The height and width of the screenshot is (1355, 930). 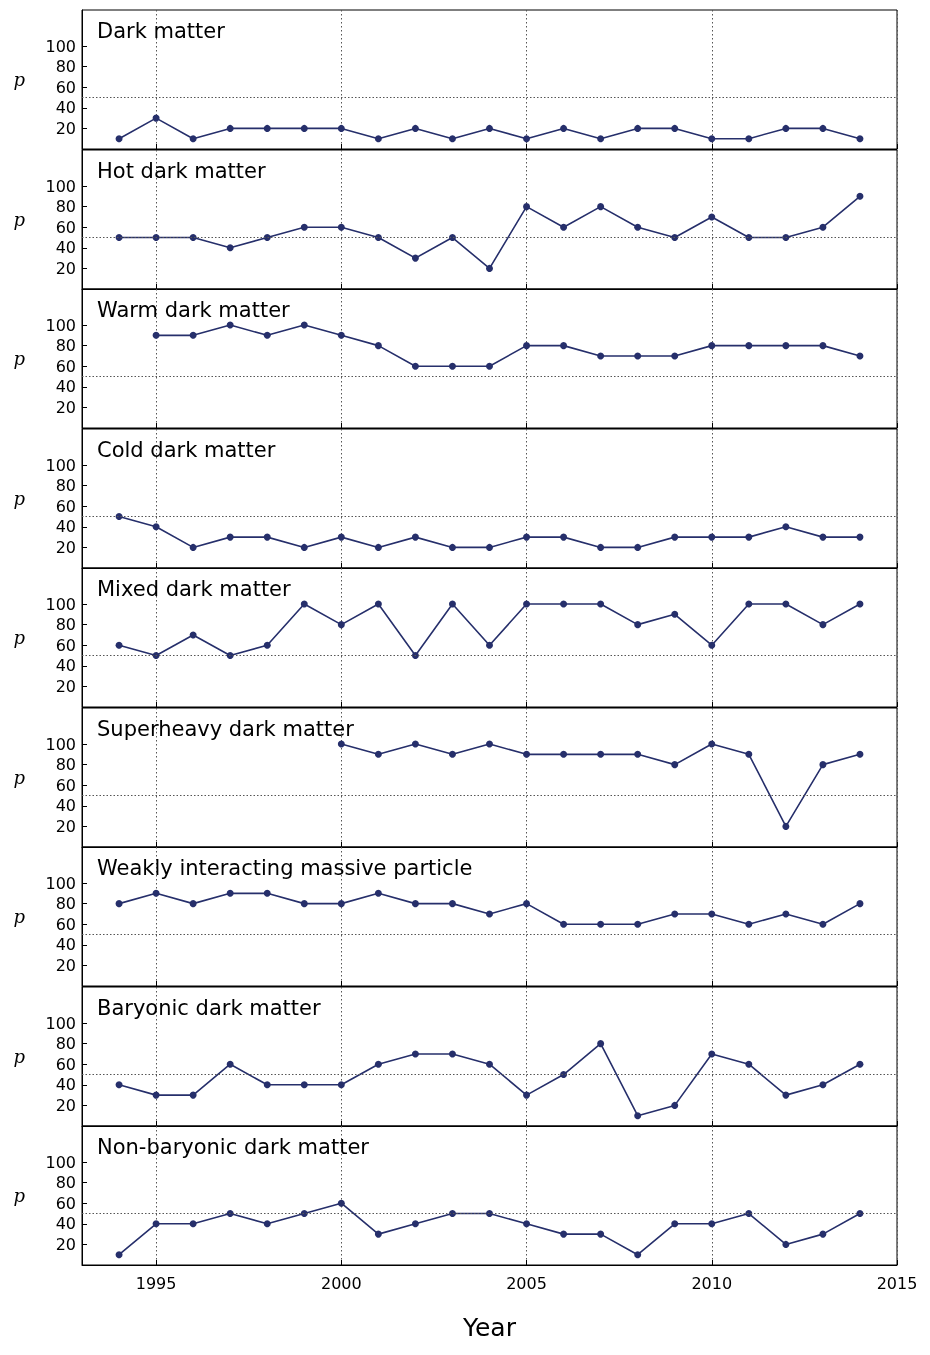 I want to click on x-tick-label: 2015, so click(x=897, y=1283).